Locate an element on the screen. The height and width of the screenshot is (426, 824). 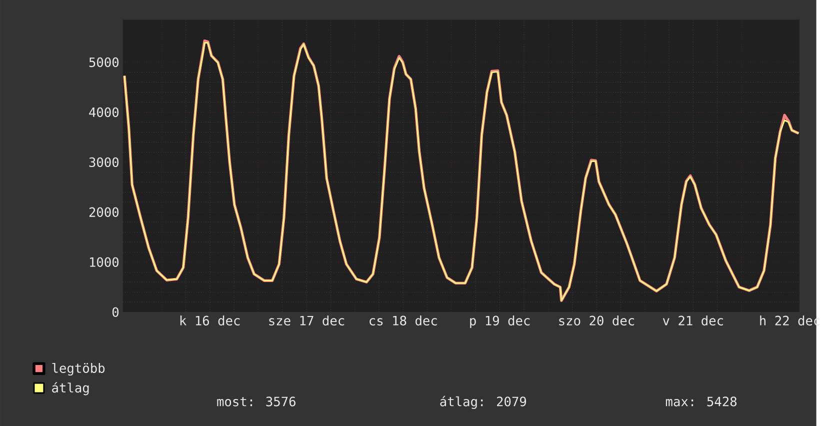
x-tick-label: szo 20 dec is located at coordinates (596, 321).